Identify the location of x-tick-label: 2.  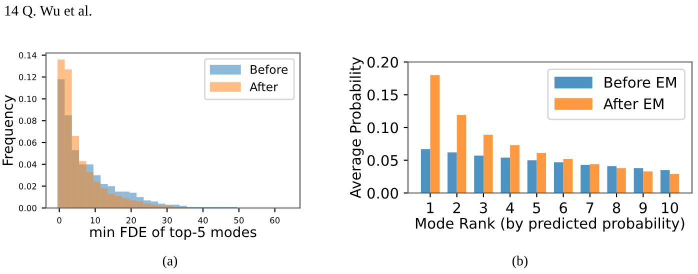
(456, 208).